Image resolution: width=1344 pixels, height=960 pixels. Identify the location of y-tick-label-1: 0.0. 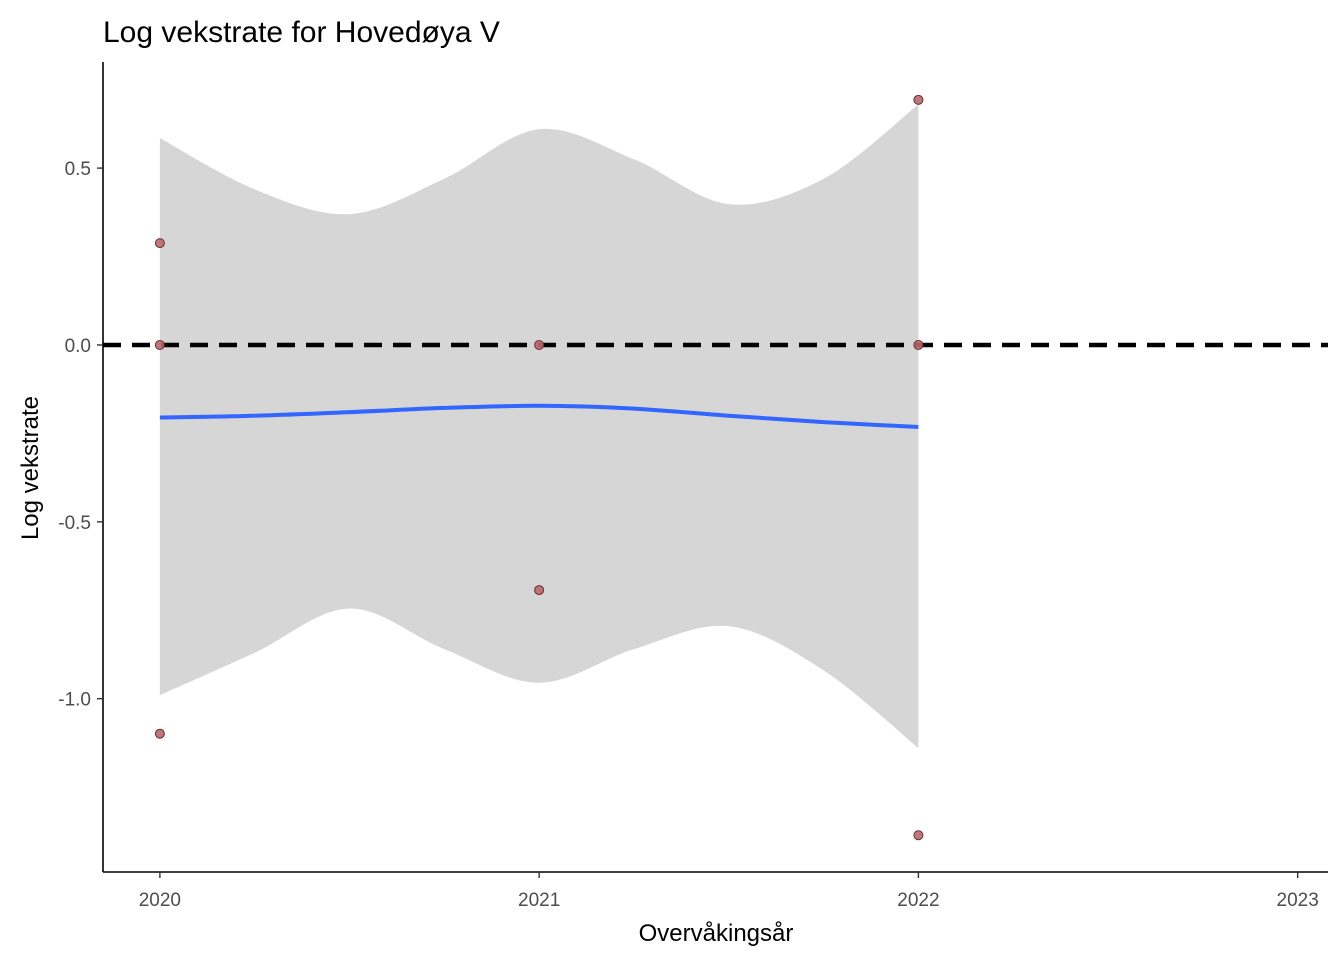
(78, 346).